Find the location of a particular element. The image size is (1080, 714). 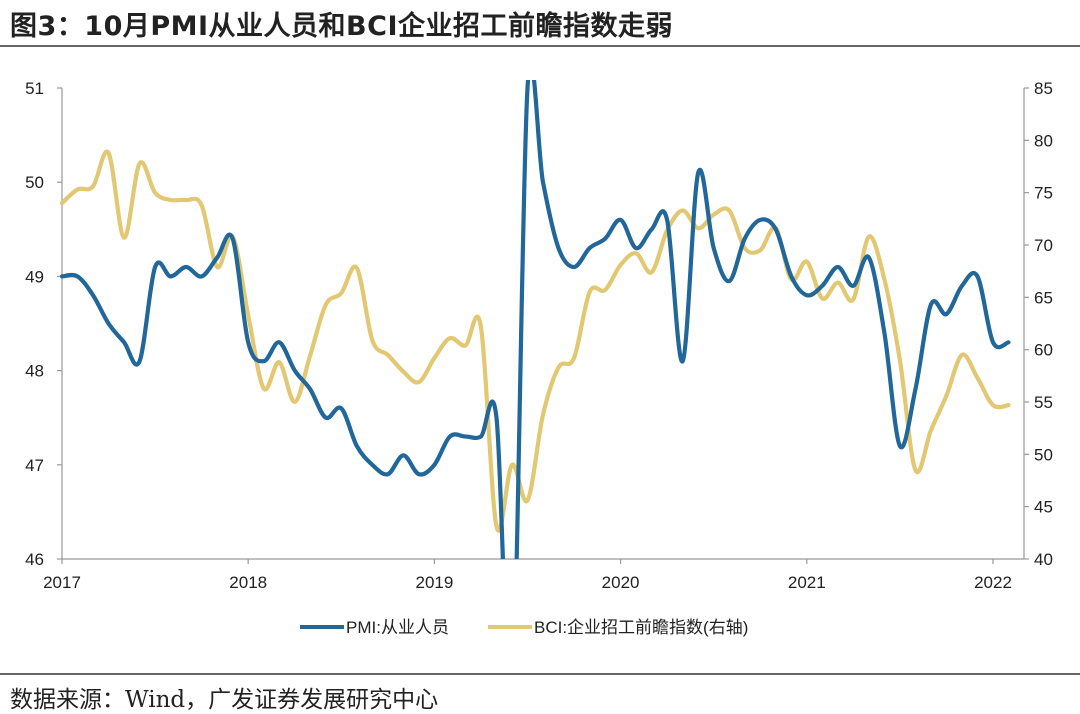

left-tick-label: 51 is located at coordinates (34, 88).